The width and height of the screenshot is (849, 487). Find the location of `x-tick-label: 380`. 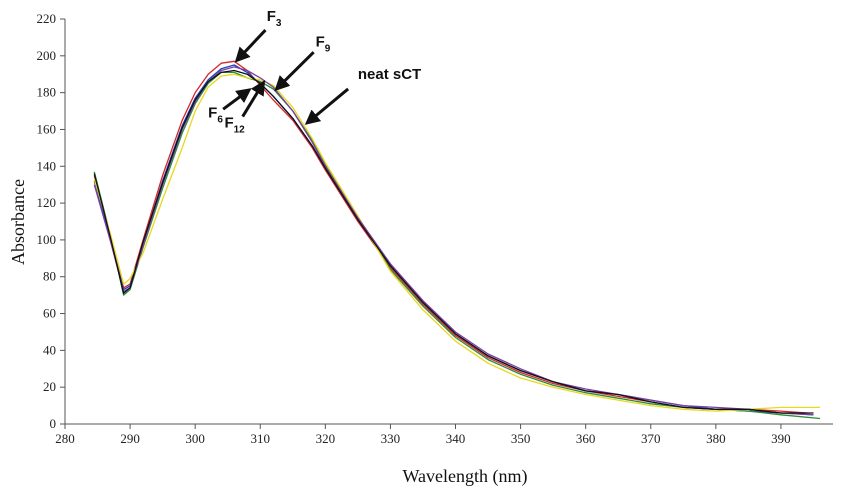

x-tick-label: 380 is located at coordinates (716, 438).